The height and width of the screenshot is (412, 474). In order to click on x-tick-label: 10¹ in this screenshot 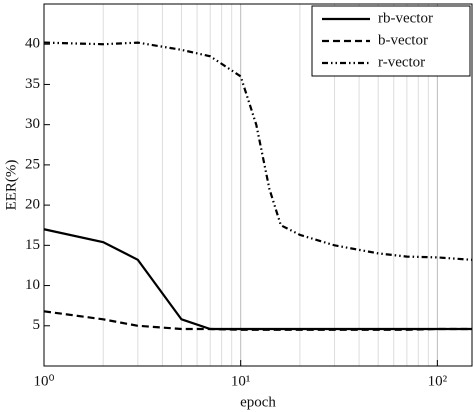, I will do `click(241, 381)`.